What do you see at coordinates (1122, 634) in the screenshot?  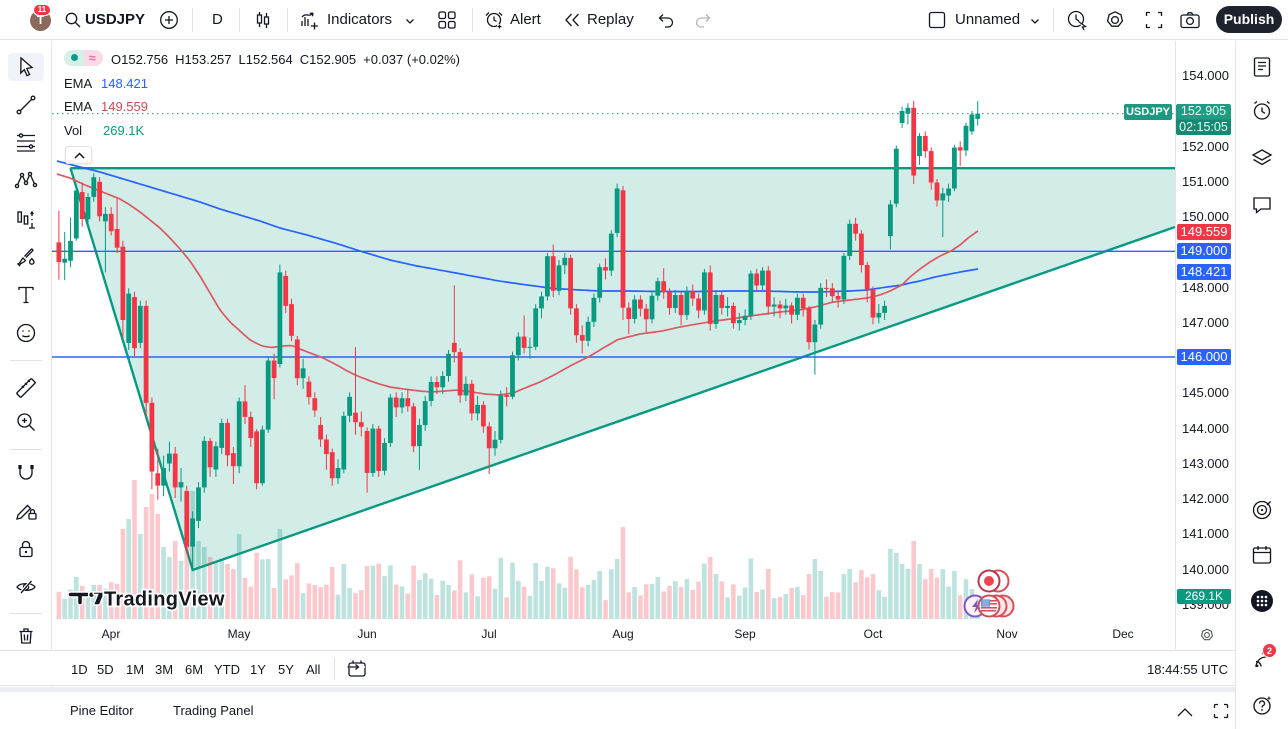 I see `svg-text: Dec` at bounding box center [1122, 634].